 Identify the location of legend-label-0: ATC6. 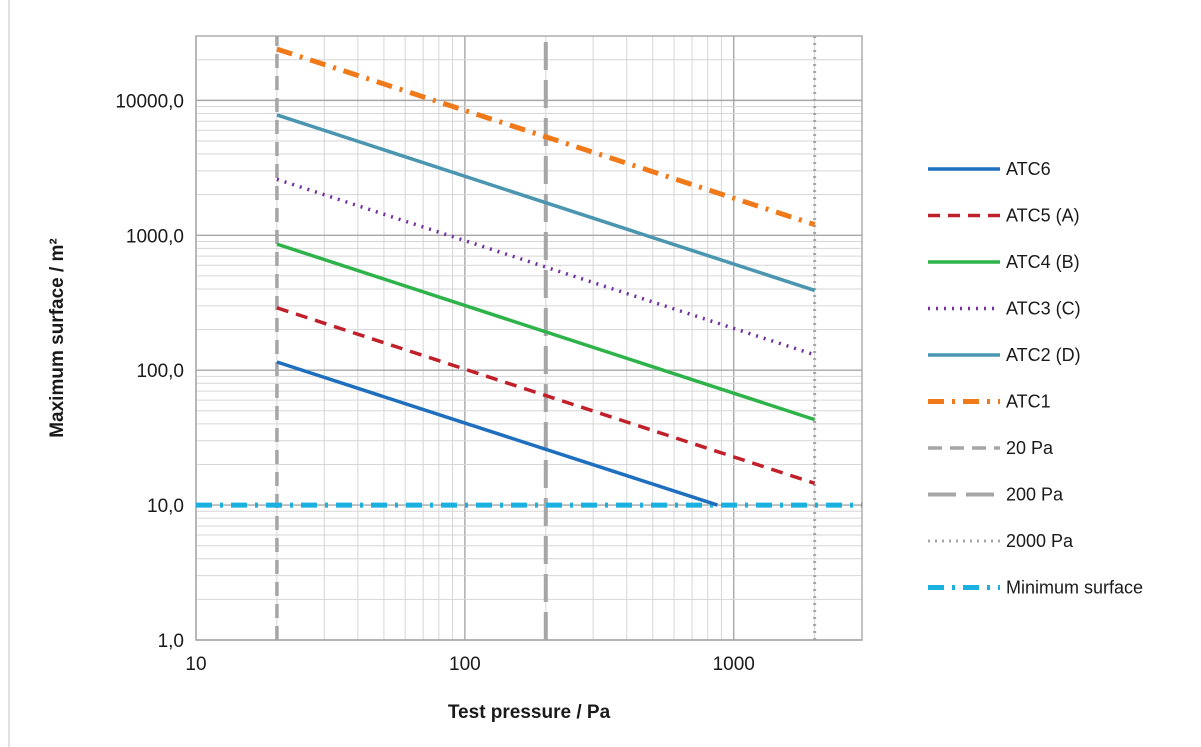
(1028, 169).